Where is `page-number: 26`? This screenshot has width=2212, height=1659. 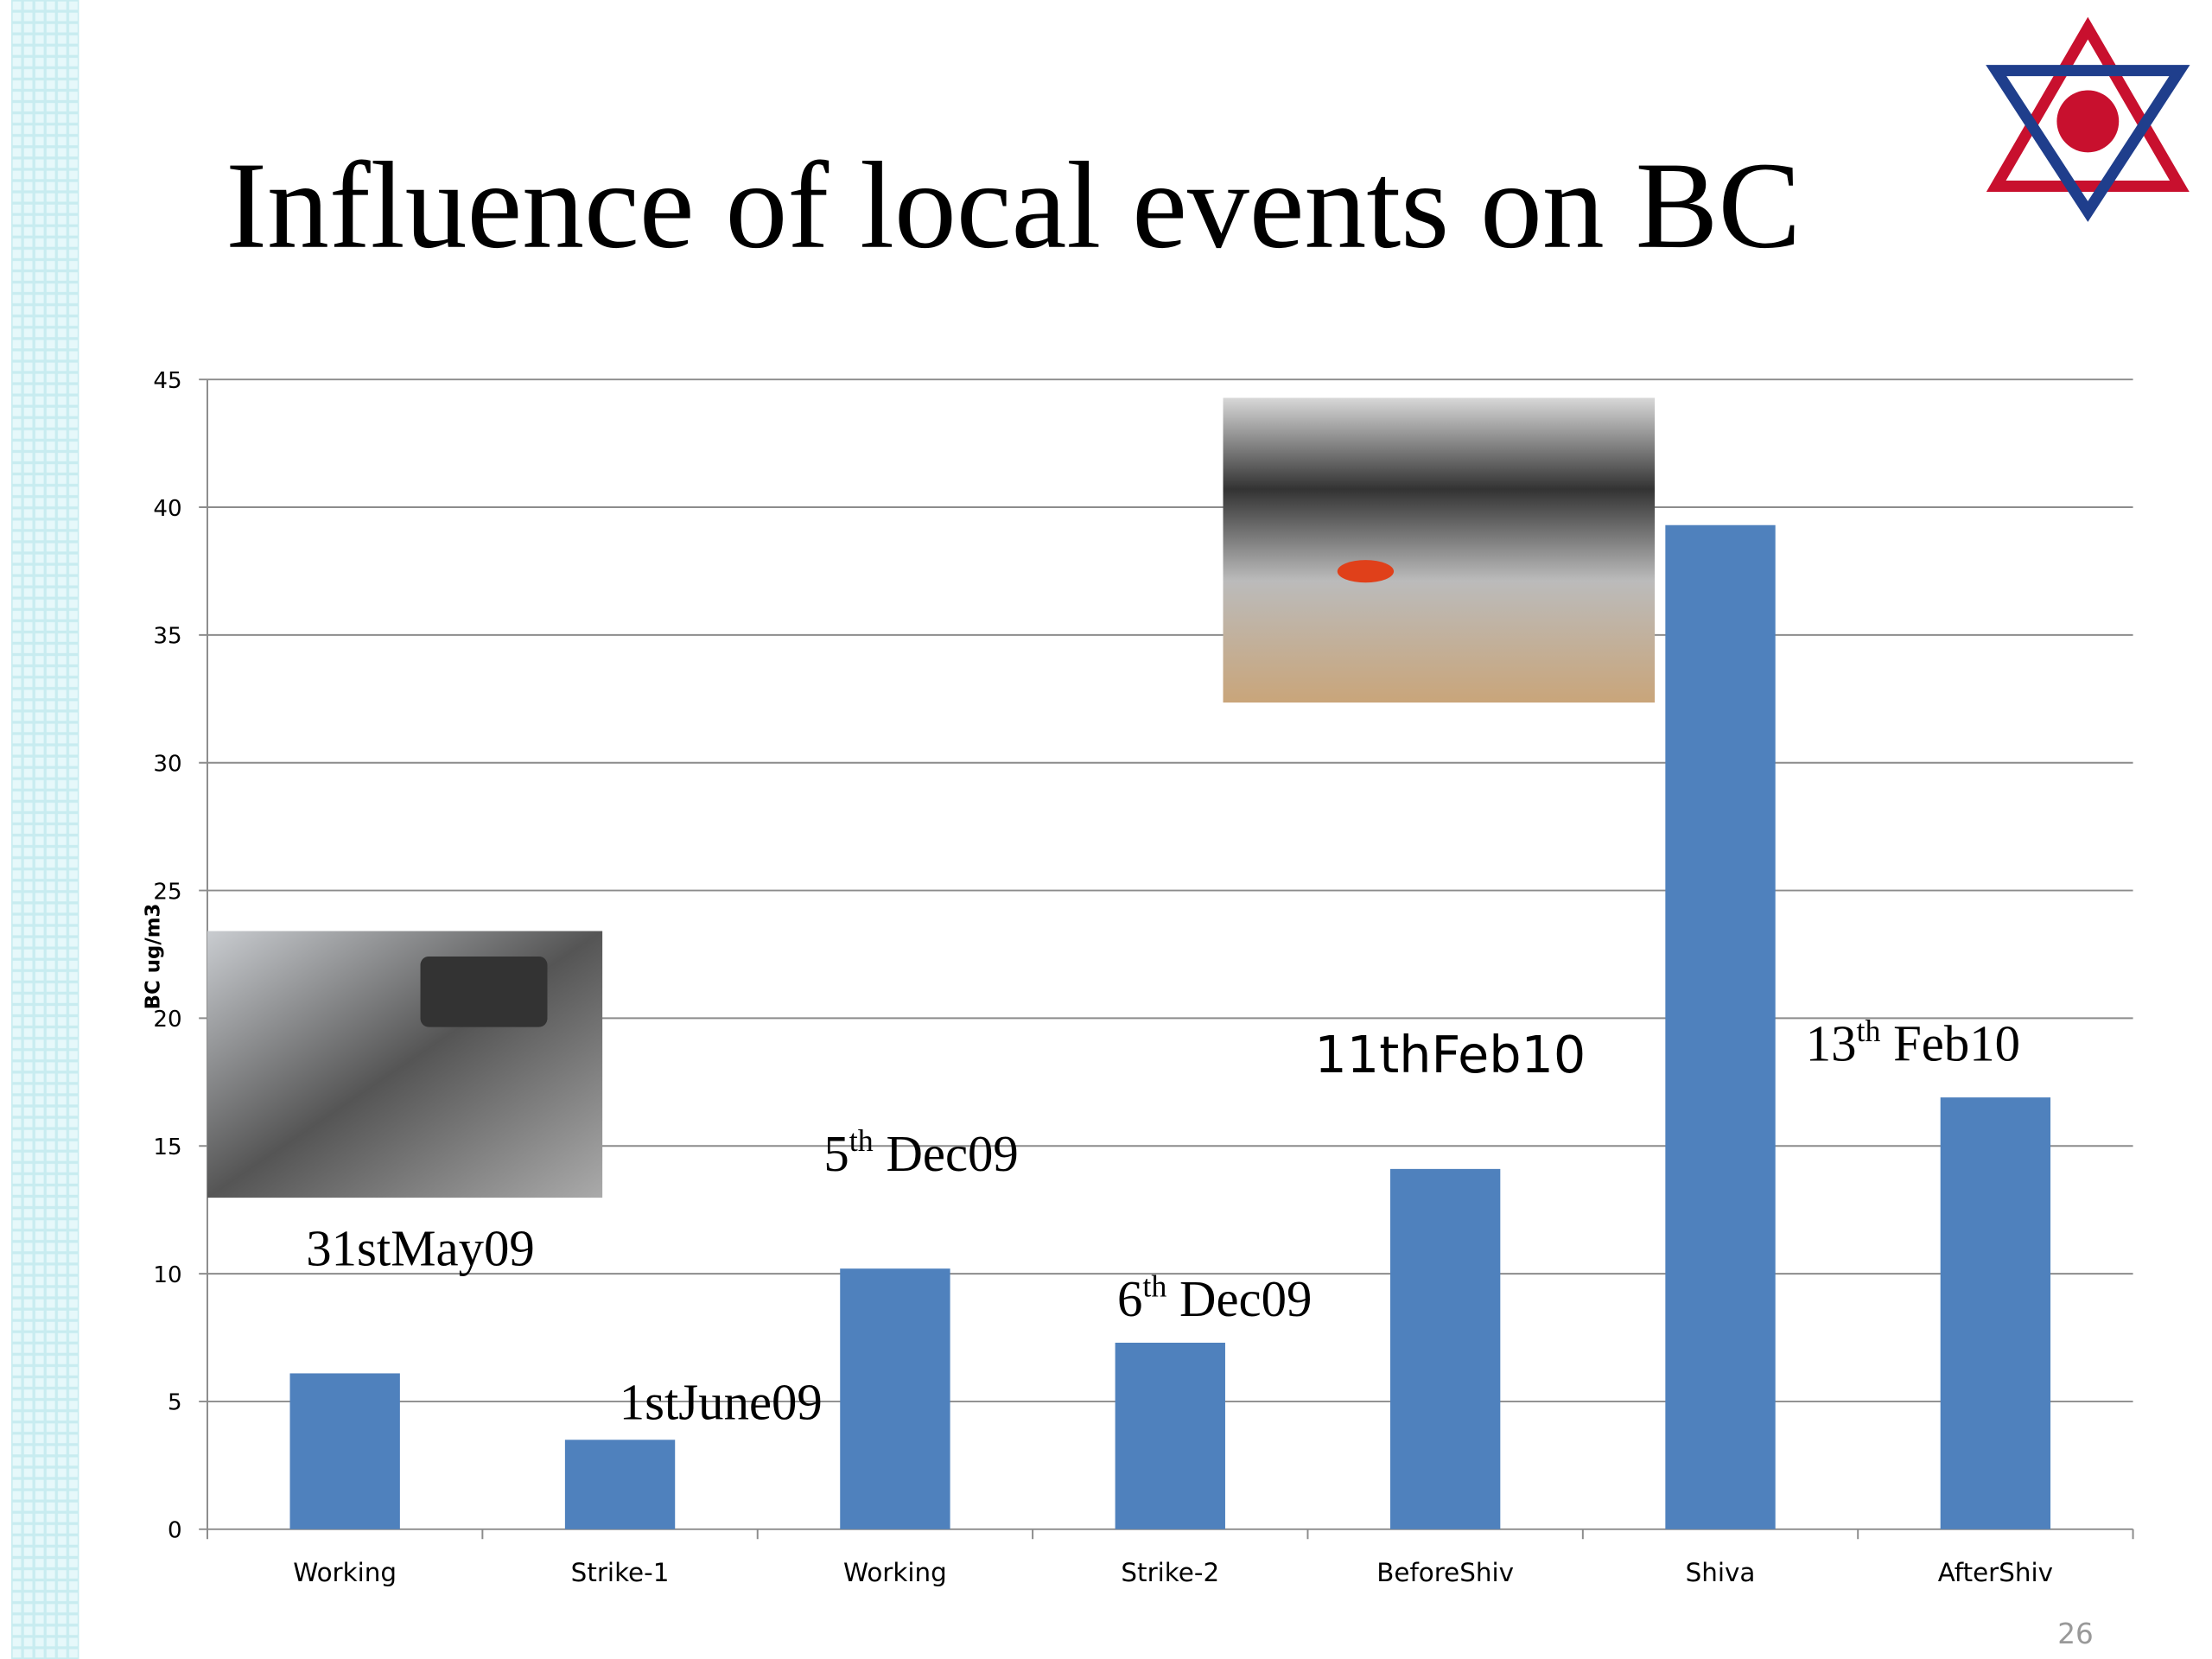
page-number: 26 is located at coordinates (2075, 1634).